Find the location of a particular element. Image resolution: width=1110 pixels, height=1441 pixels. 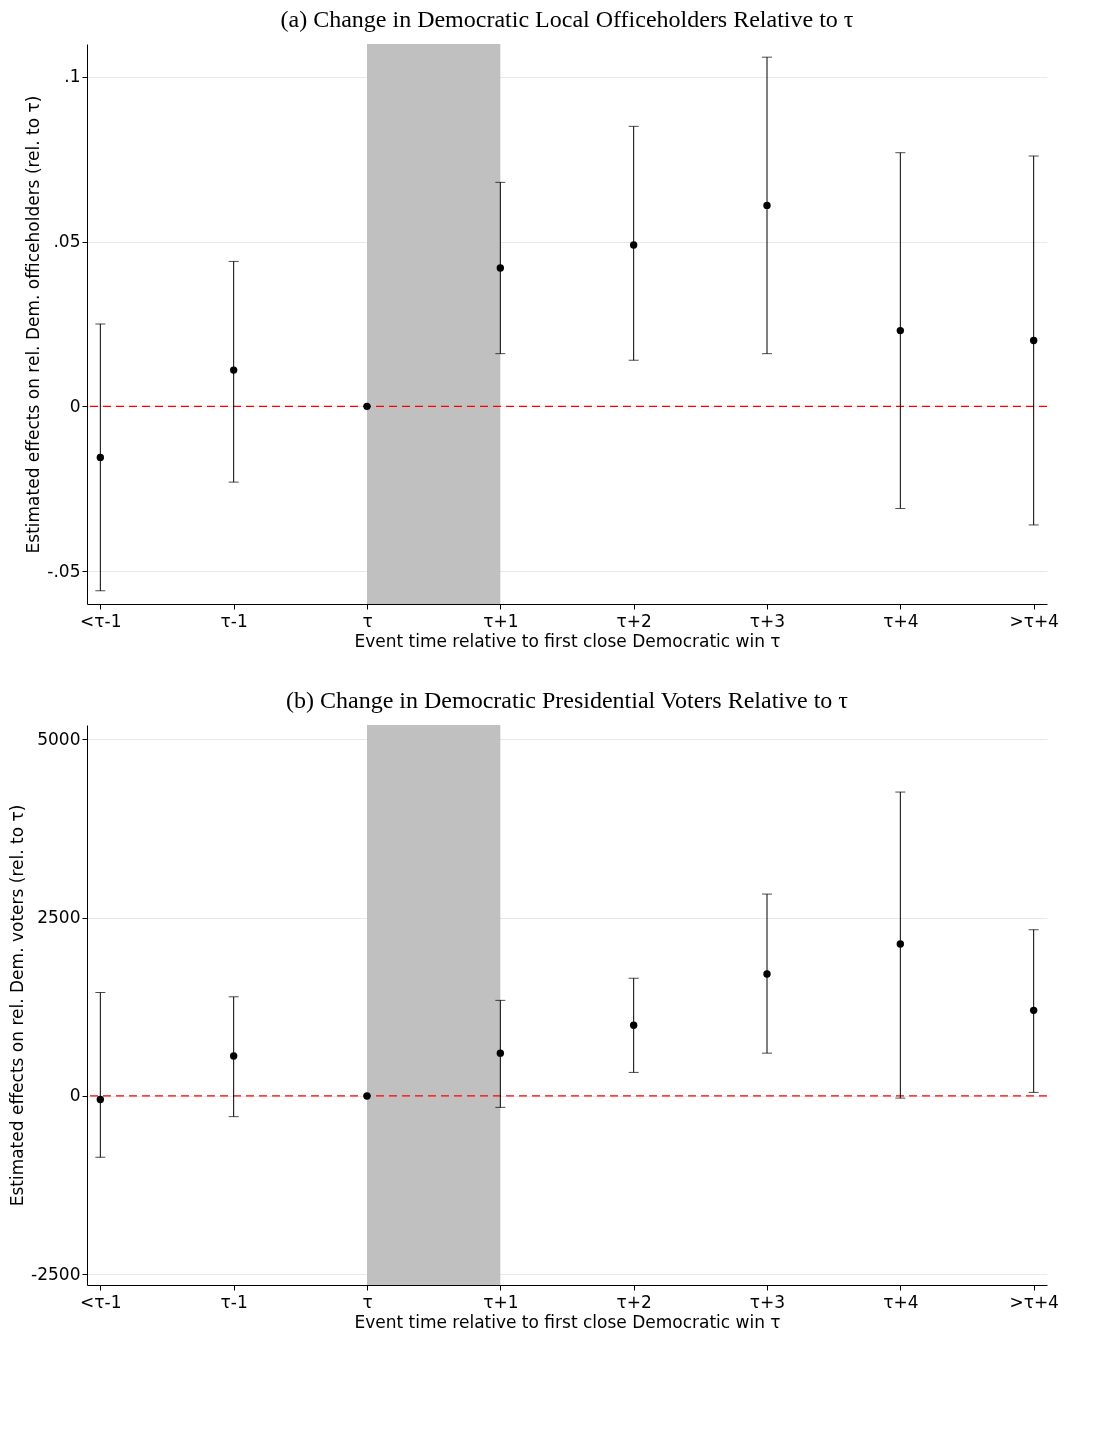

y-tick-label: 5000 is located at coordinates (59, 738).